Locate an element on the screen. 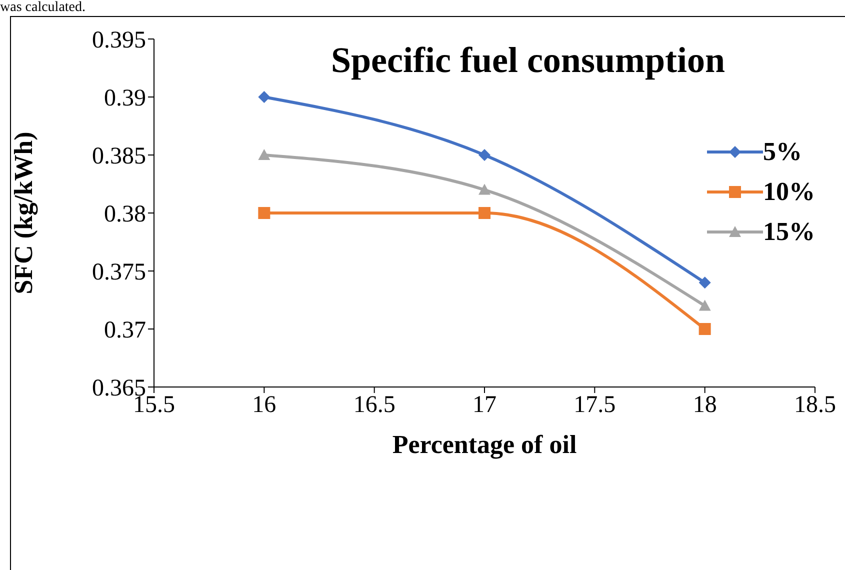 Image resolution: width=845 pixels, height=570 pixels. y-tick-label: 0.38 is located at coordinates (125, 215).